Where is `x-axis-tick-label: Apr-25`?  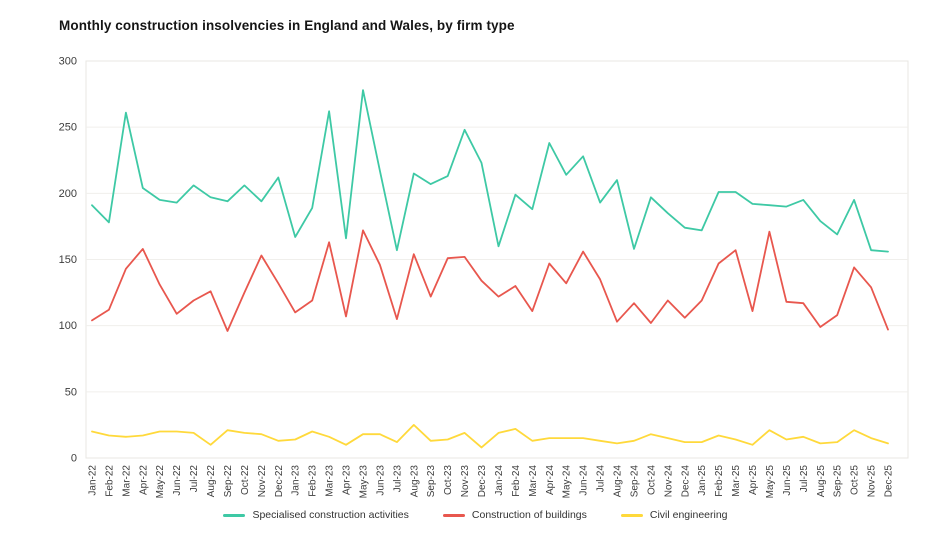
x-axis-tick-label: Apr-25 is located at coordinates (753, 480).